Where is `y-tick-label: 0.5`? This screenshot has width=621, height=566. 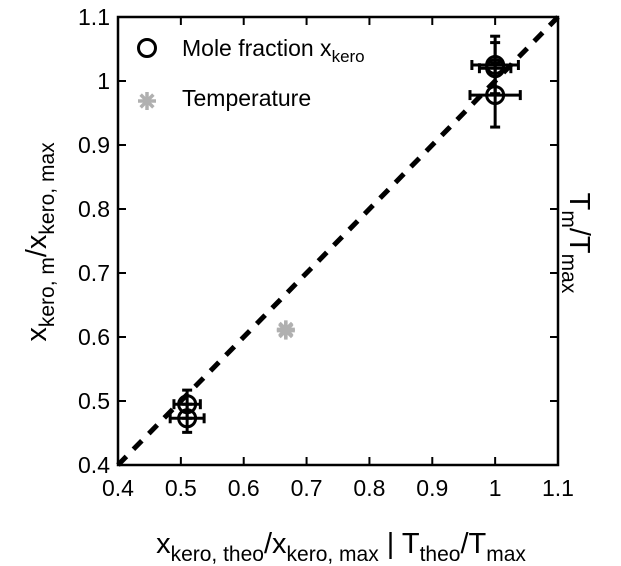 y-tick-label: 0.5 is located at coordinates (94, 401).